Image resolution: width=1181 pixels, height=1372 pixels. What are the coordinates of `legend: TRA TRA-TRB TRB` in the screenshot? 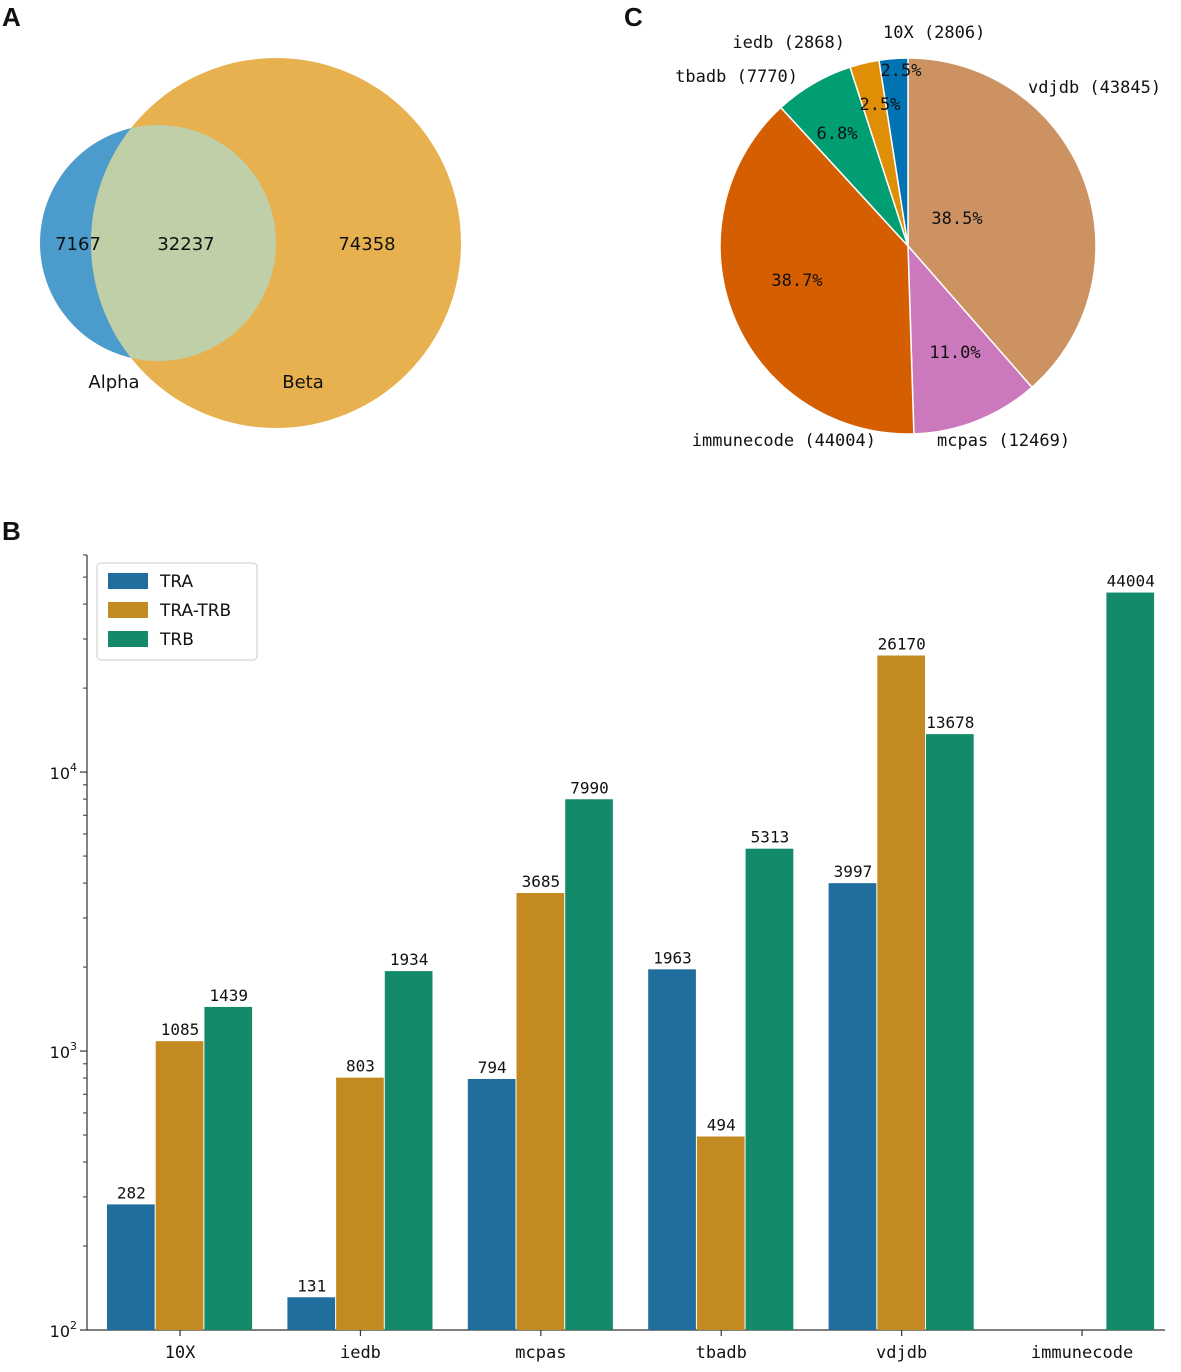 It's located at (177, 611).